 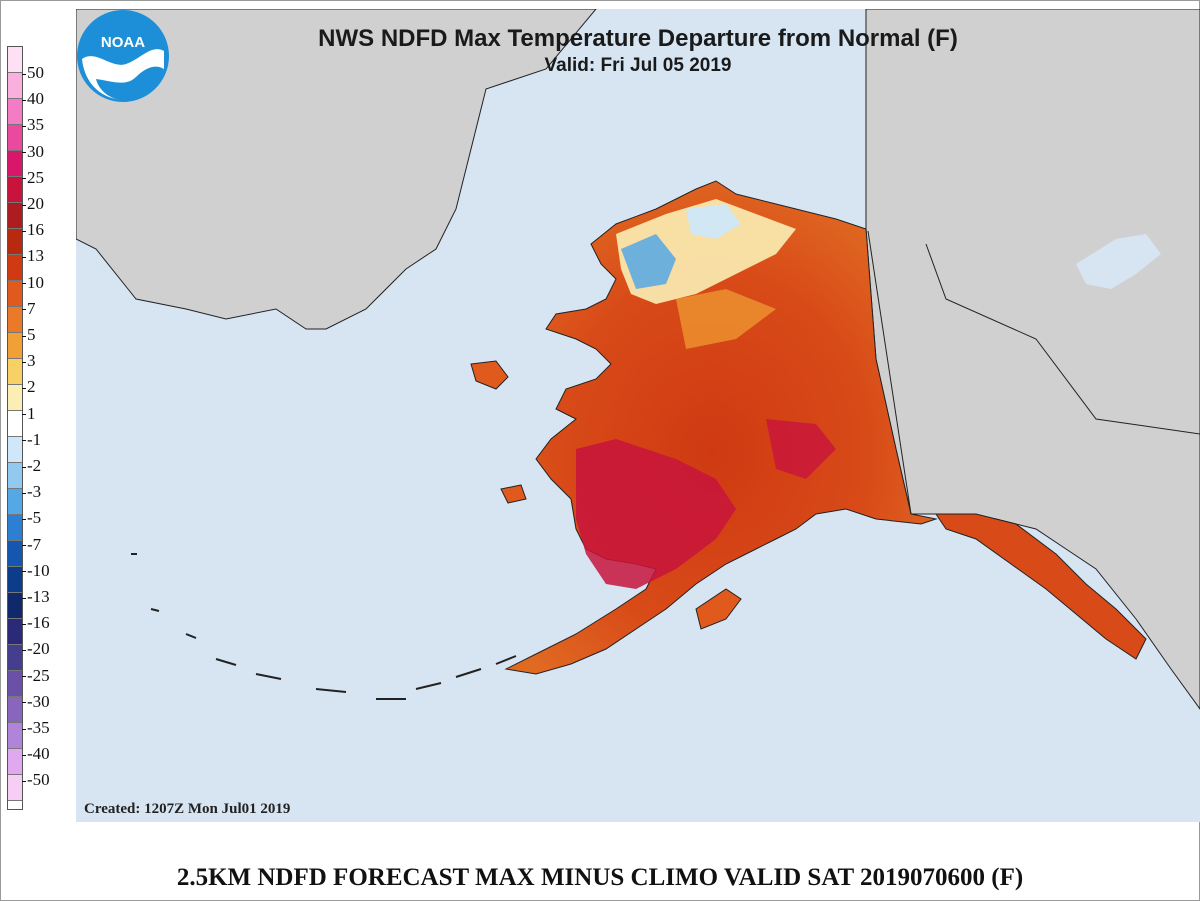 I want to click on scale-label: -50, so click(x=36, y=780).